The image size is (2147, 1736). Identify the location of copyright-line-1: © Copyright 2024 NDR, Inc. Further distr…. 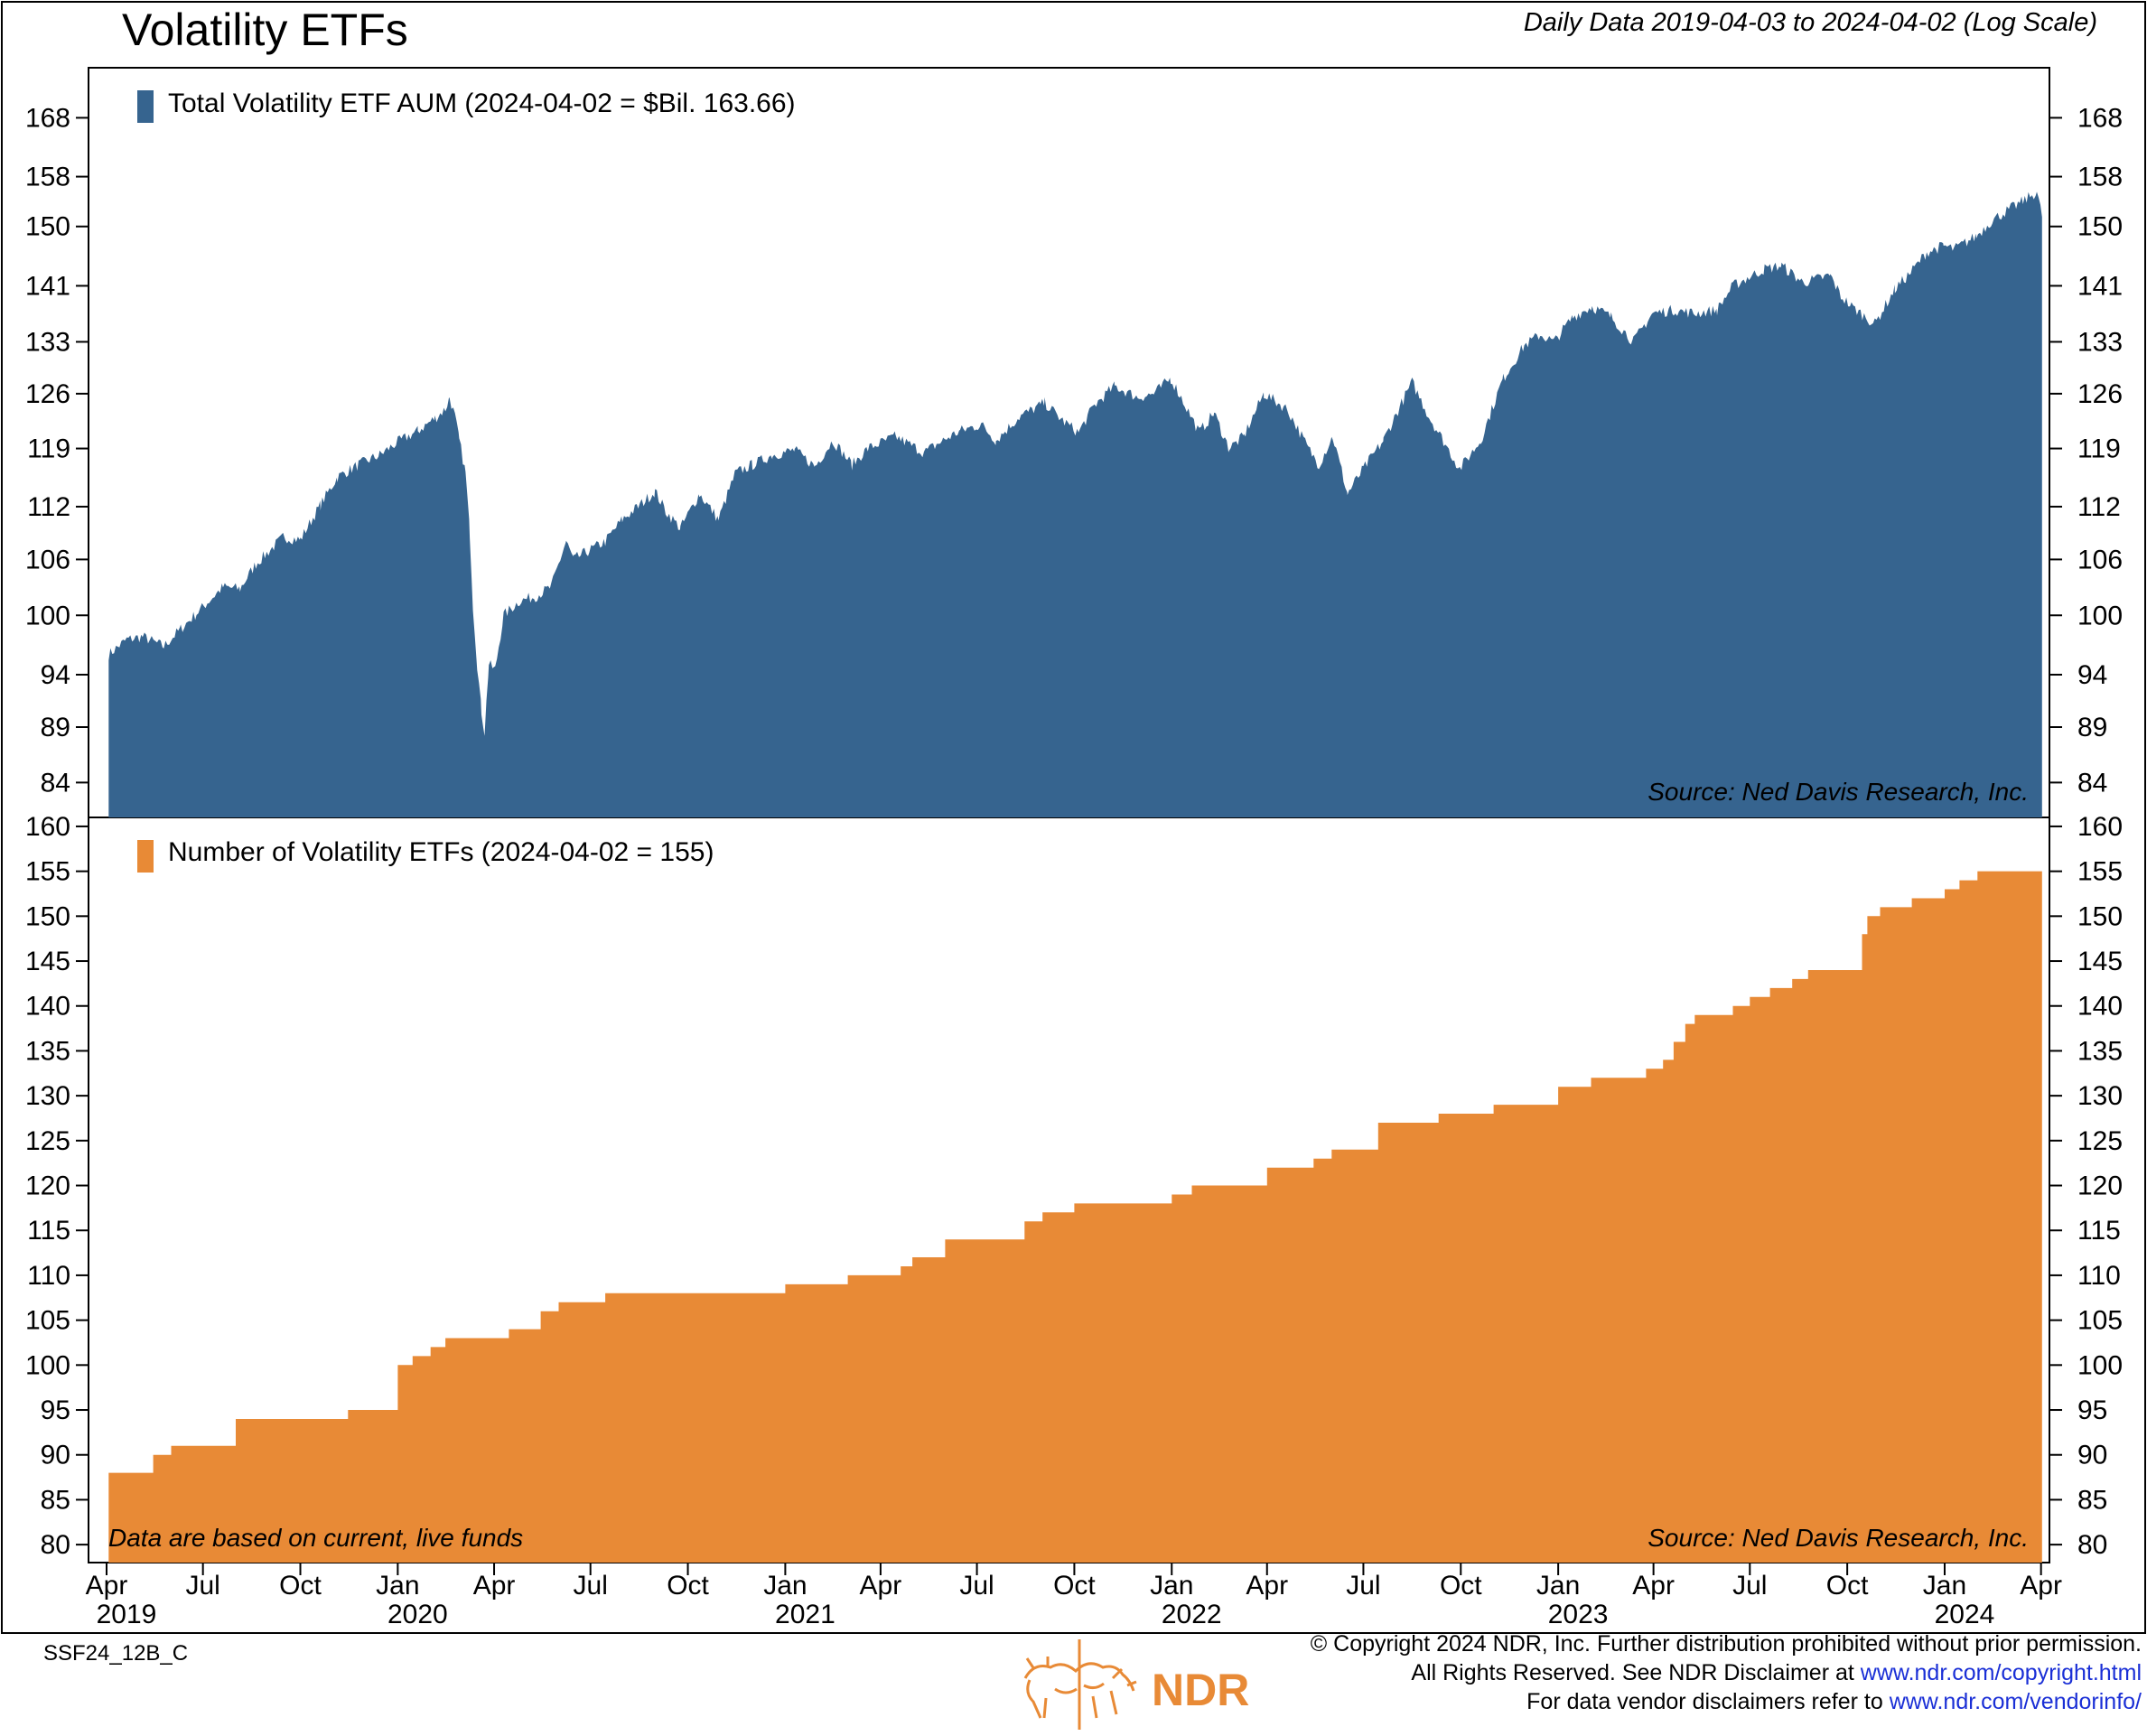
(1726, 1644).